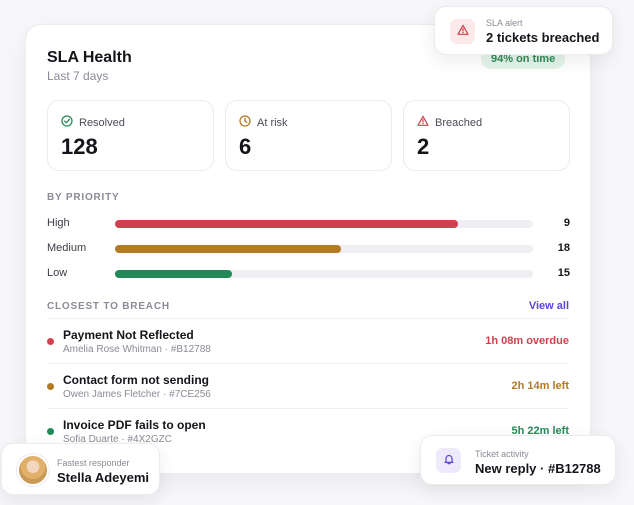 This screenshot has height=505, width=634. I want to click on stat-resolved: Resolved 128, so click(130, 135).